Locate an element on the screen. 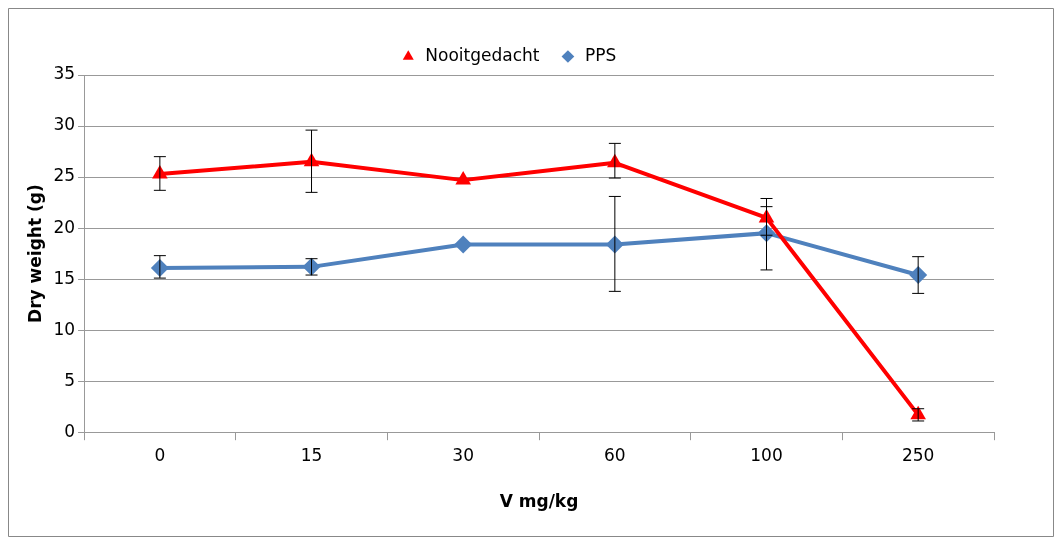  x-tick-label: 30 is located at coordinates (463, 454).